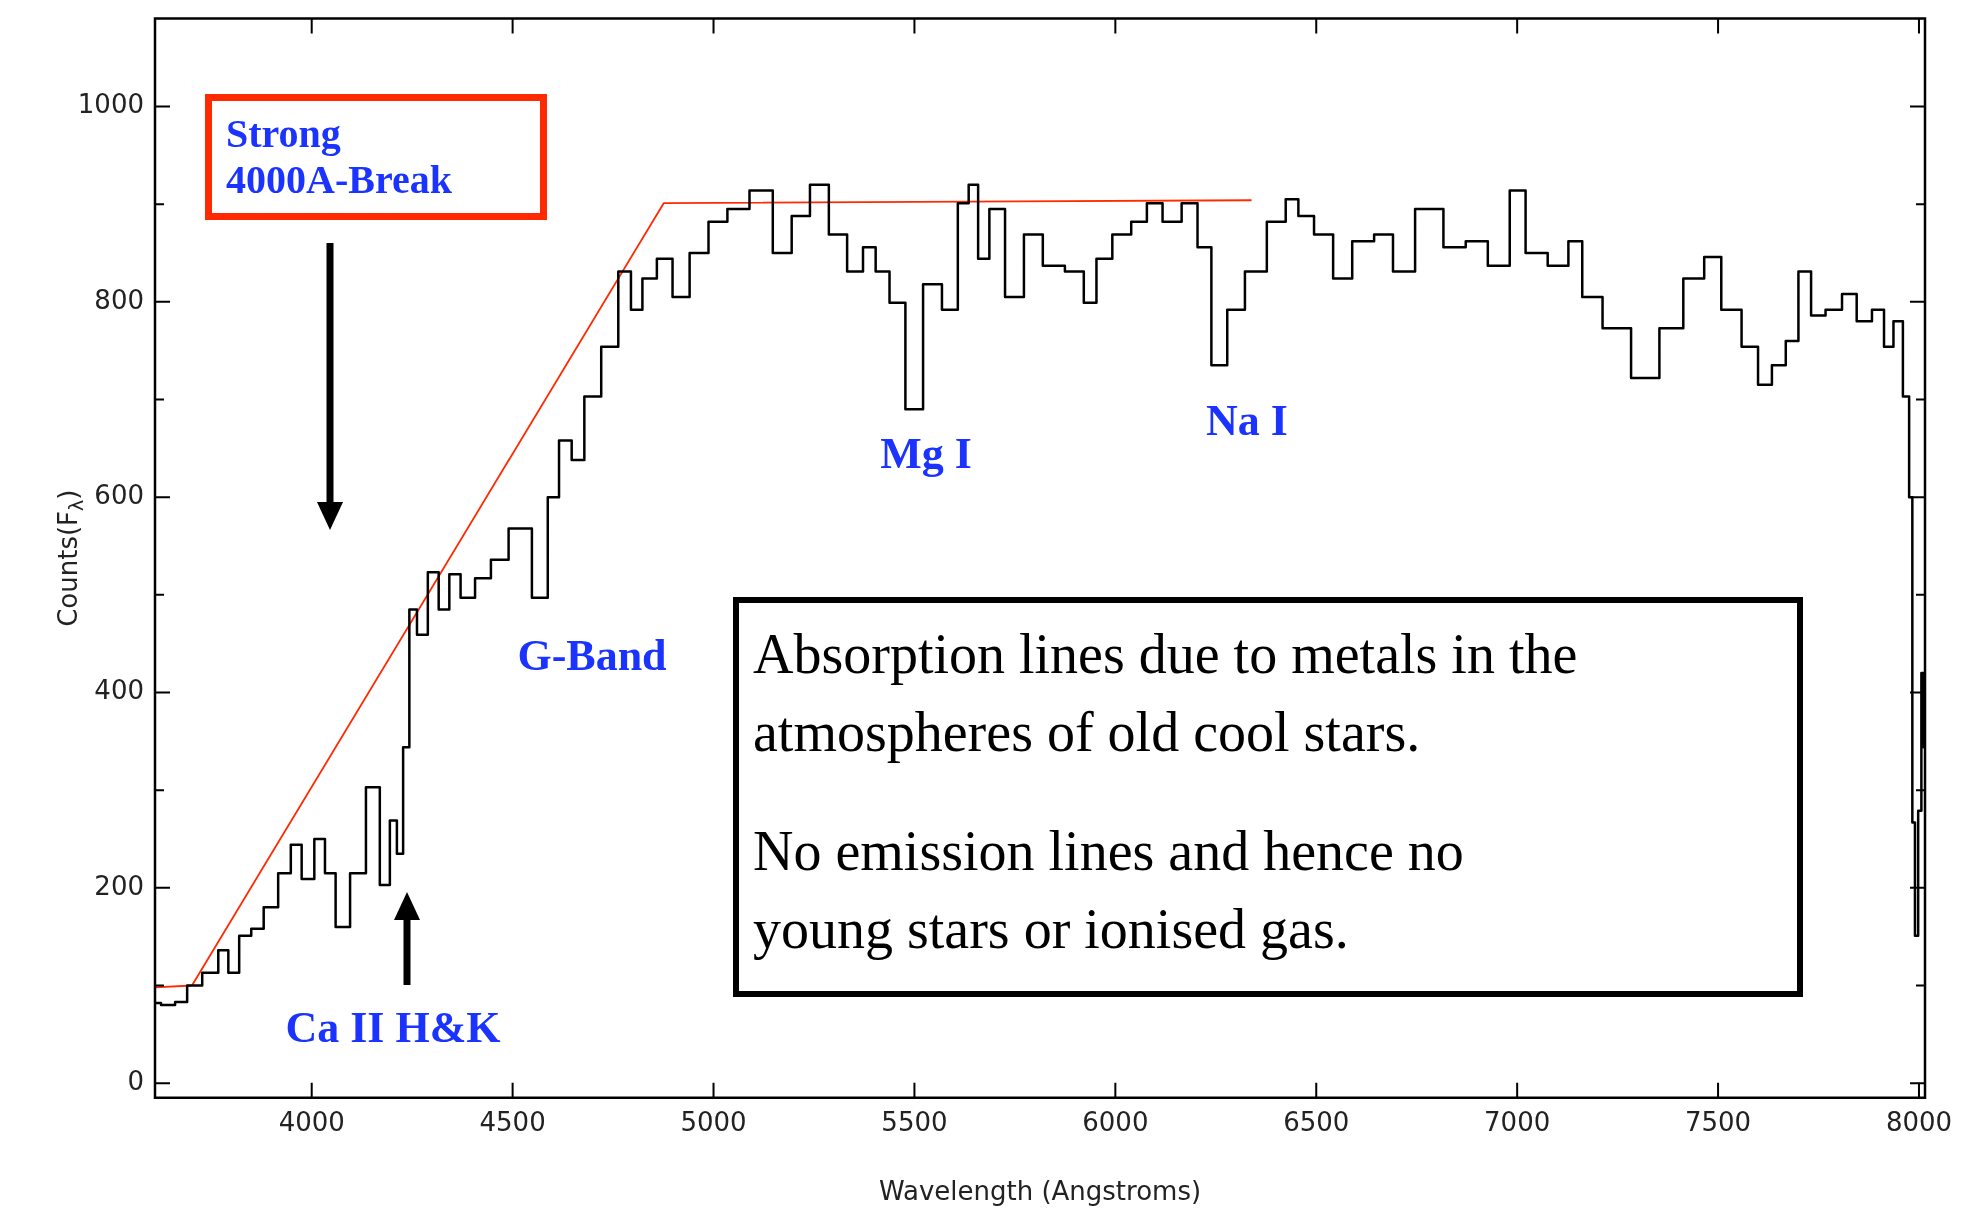 This screenshot has height=1213, width=1975. I want to click on x-tick-label: 7500, so click(1718, 1122).